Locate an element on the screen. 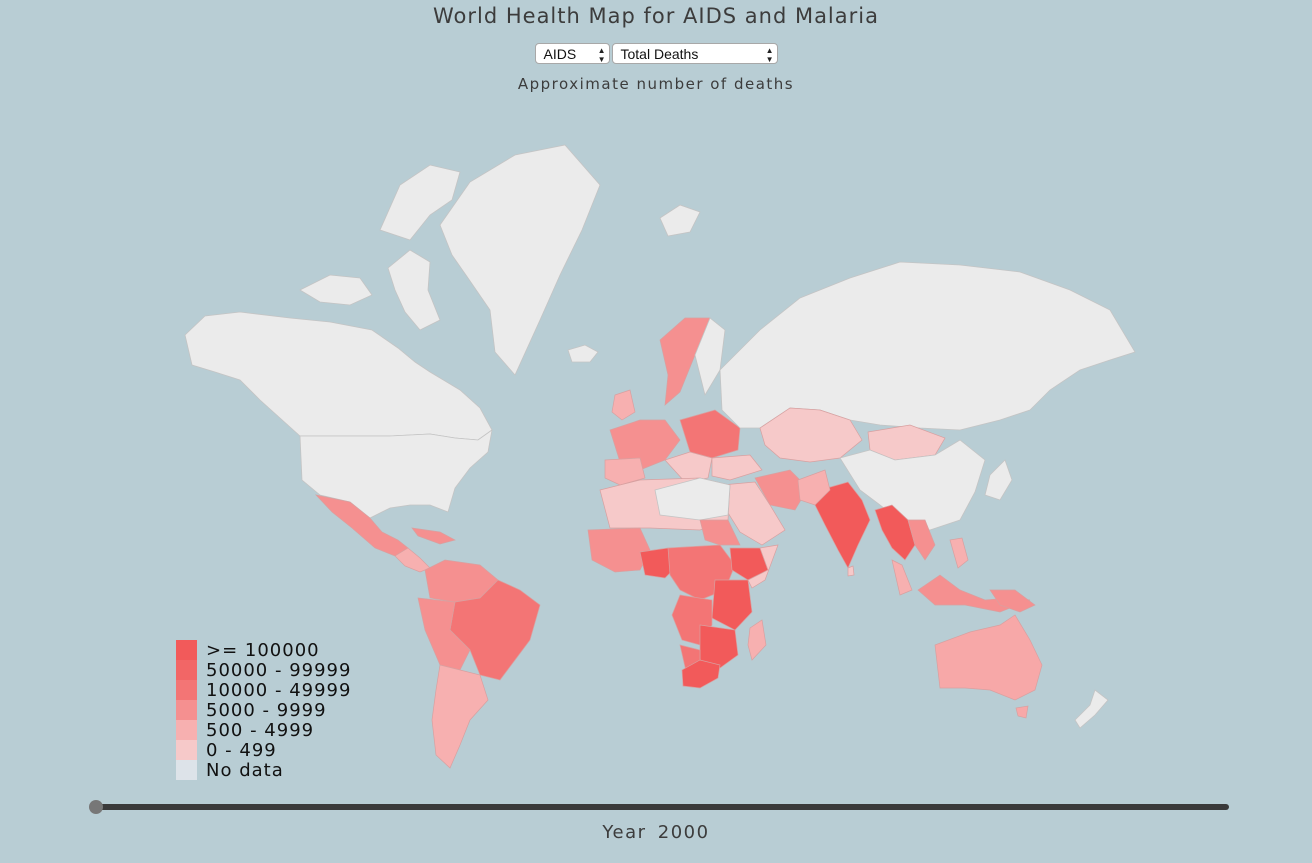 The width and height of the screenshot is (1312, 863). legend-label: 0 - 499 is located at coordinates (241, 750).